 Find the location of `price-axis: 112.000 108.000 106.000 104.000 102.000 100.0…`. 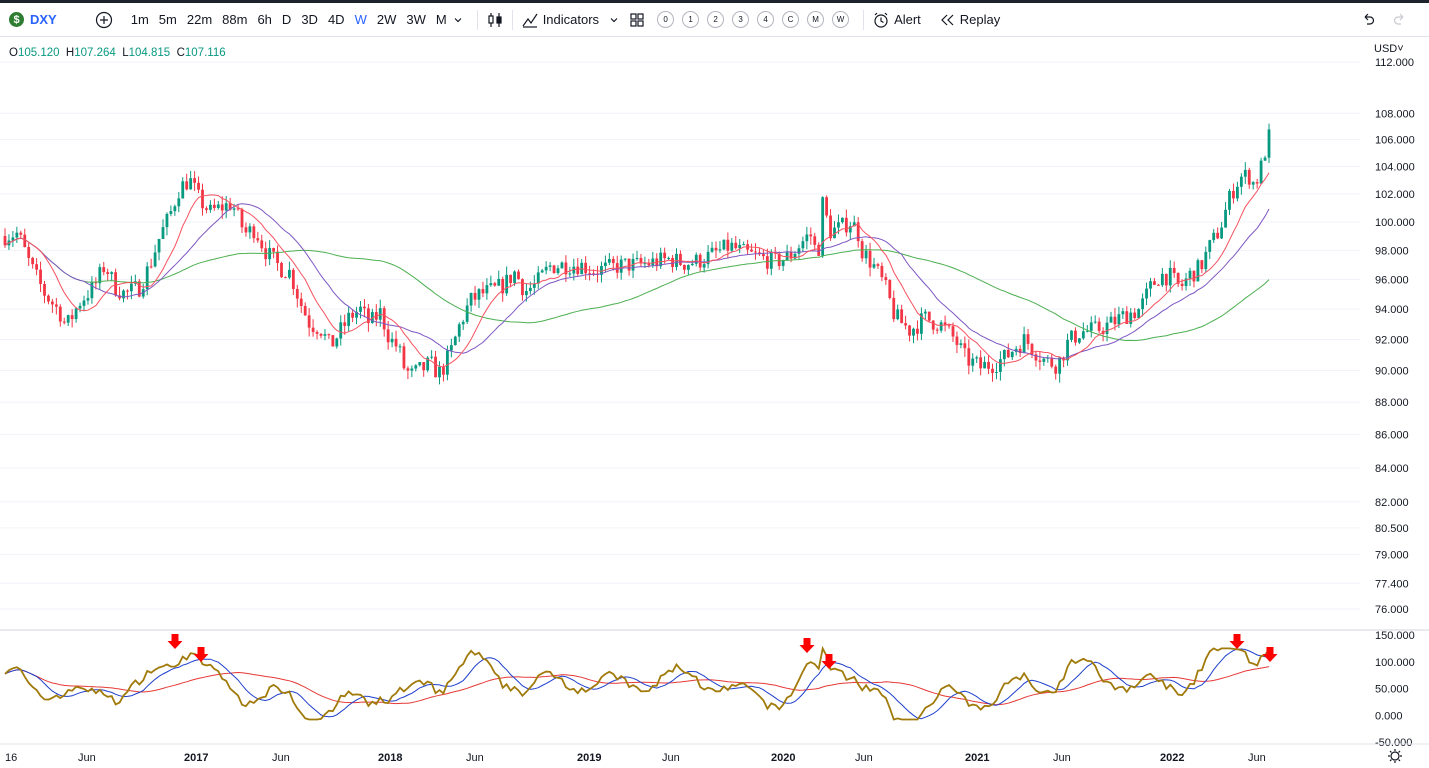

price-axis: 112.000 108.000 106.000 104.000 102.000 100.0… is located at coordinates (1395, 336).